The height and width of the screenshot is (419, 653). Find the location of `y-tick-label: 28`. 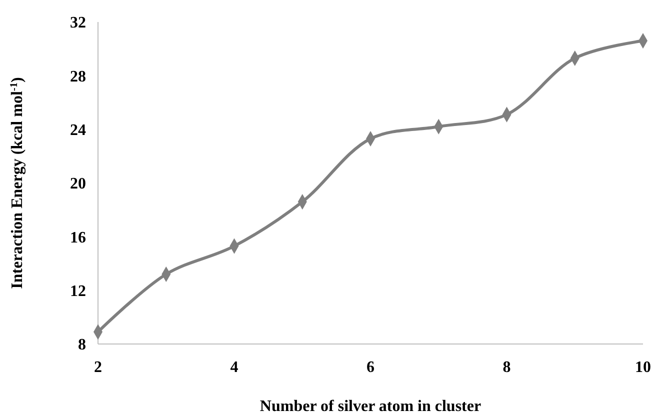

y-tick-label: 28 is located at coordinates (78, 77).